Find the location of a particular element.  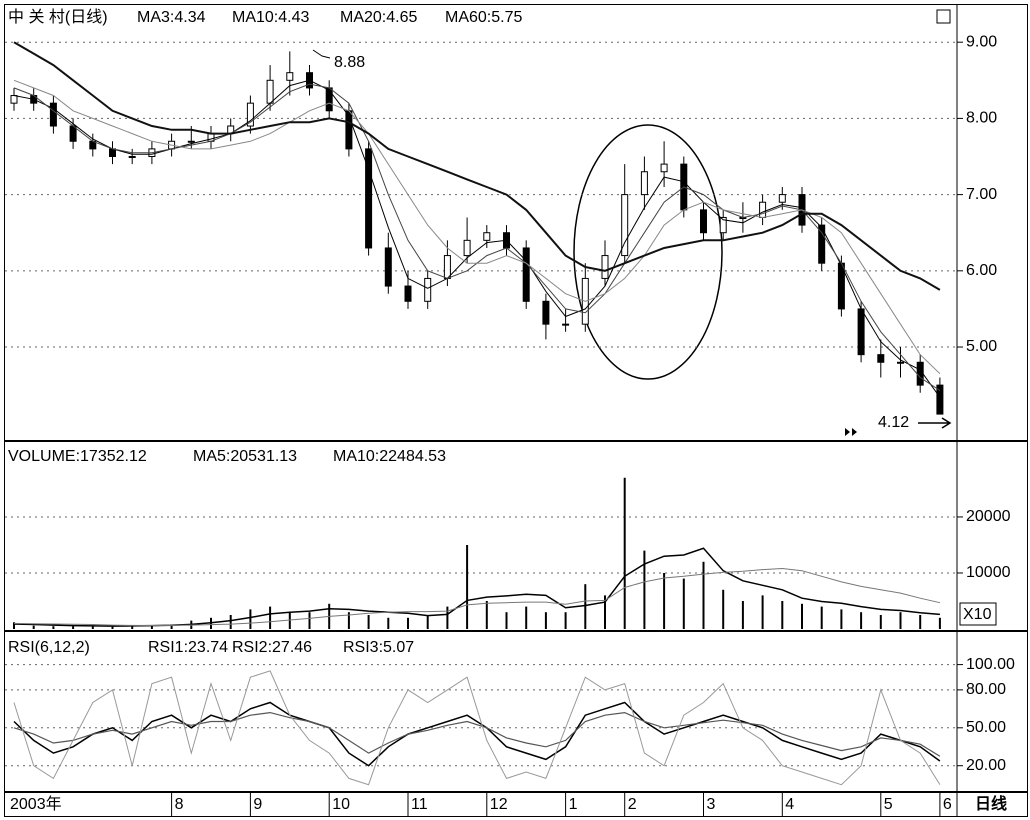

x-tick-label: 5 is located at coordinates (888, 804).